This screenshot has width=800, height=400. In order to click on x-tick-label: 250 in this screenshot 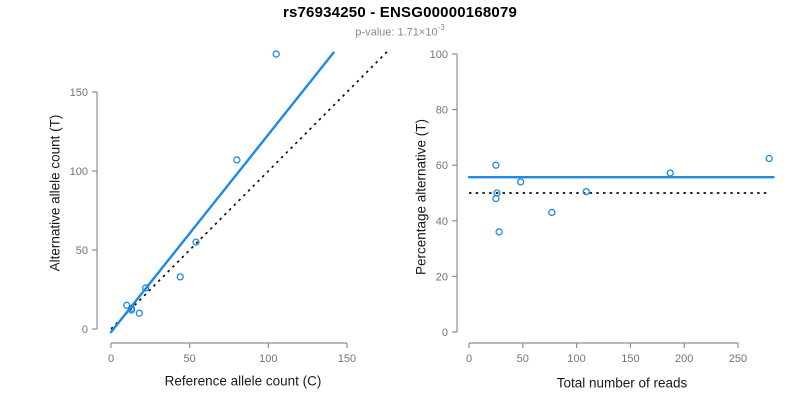, I will do `click(738, 359)`.